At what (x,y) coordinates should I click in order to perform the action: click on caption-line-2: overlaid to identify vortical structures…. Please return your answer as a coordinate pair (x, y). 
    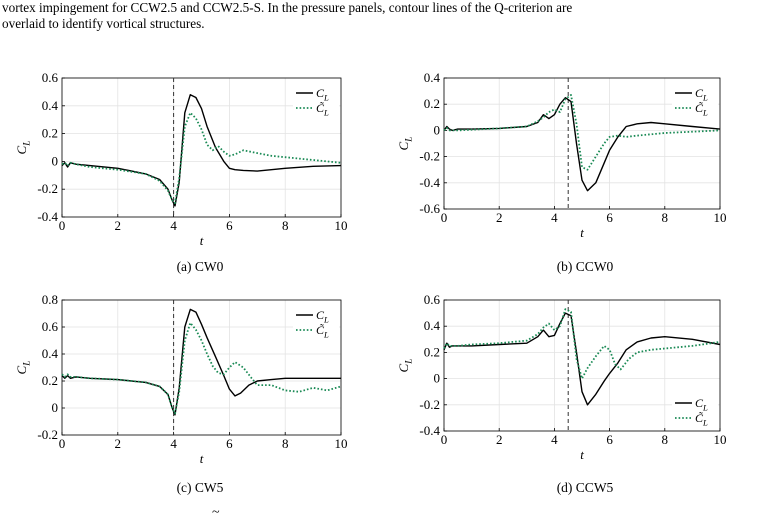
    Looking at the image, I should click on (103, 23).